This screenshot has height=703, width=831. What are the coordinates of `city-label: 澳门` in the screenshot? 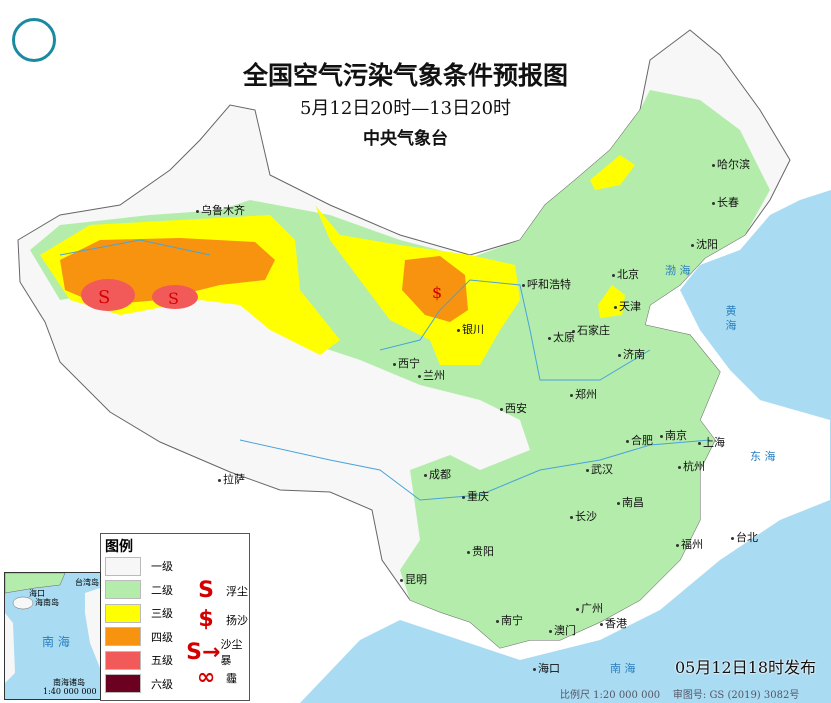 It's located at (562, 630).